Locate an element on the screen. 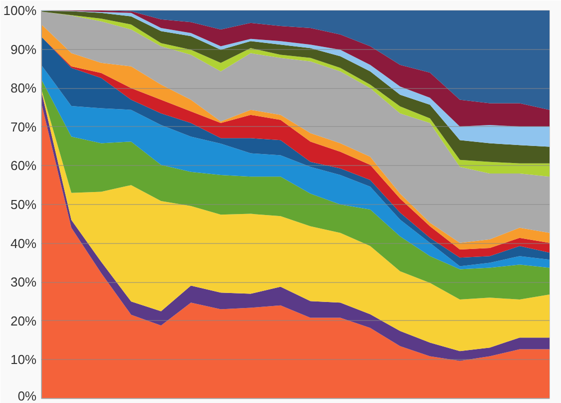  y-tick-label: 90% is located at coordinates (23, 49).